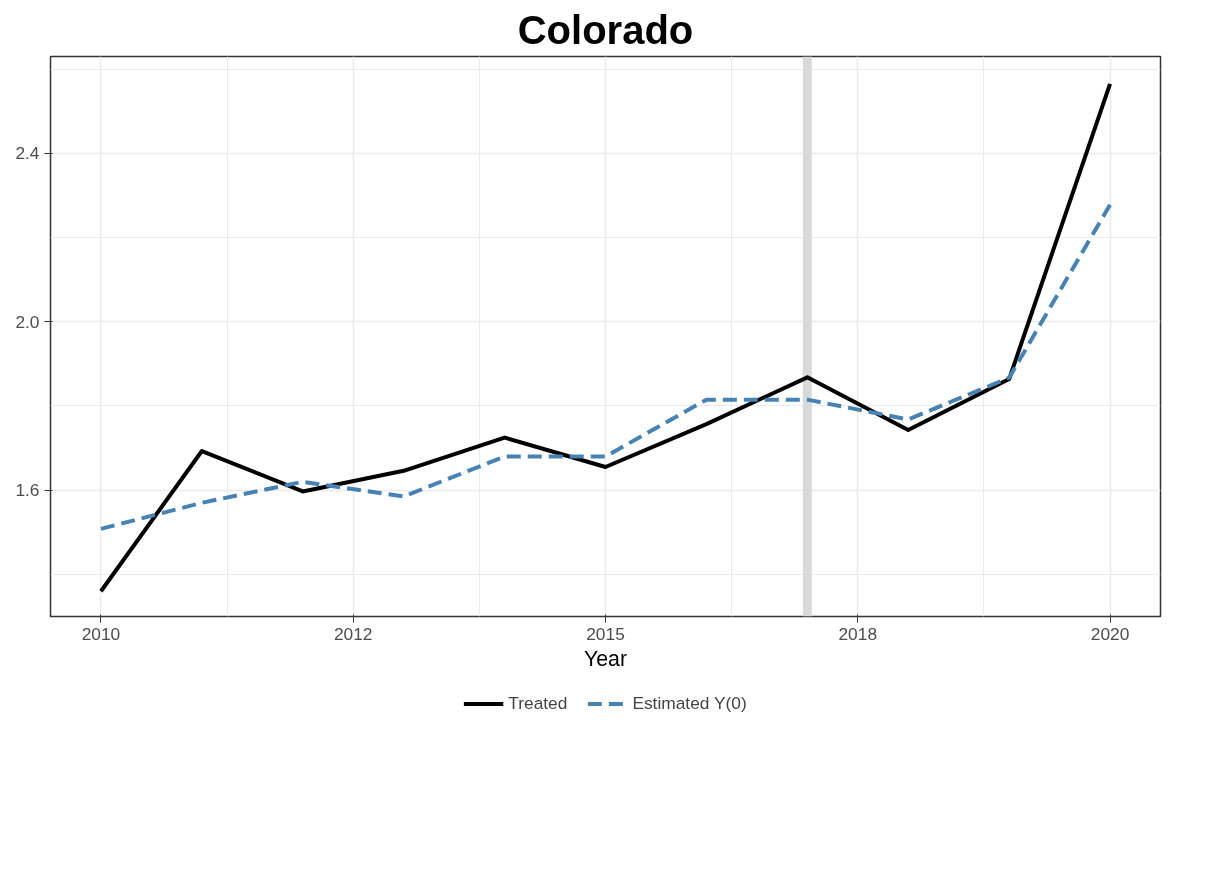 Image resolution: width=1217 pixels, height=871 pixels. What do you see at coordinates (605, 633) in the screenshot?
I see `x-tick-label: 2015` at bounding box center [605, 633].